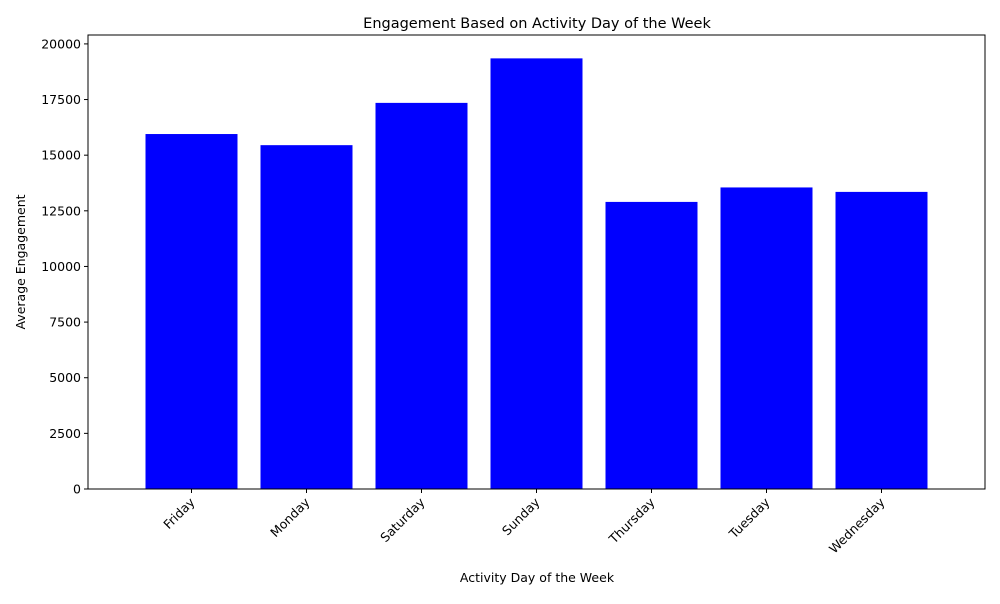 This screenshot has height=604, width=1000. What do you see at coordinates (749, 518) in the screenshot?
I see `x-tick-label: Tuesday` at bounding box center [749, 518].